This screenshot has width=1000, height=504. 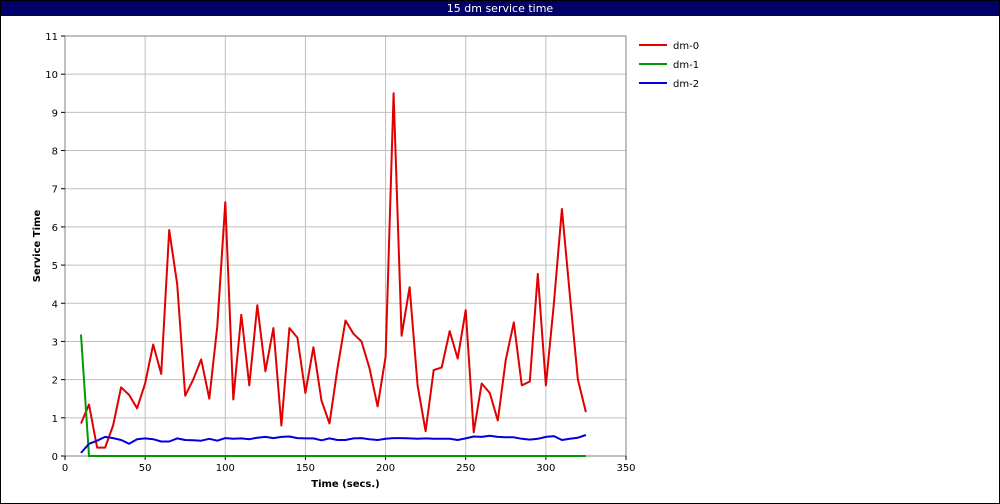 What do you see at coordinates (686, 46) in the screenshot?
I see `legend-label-dm-0: dm-0` at bounding box center [686, 46].